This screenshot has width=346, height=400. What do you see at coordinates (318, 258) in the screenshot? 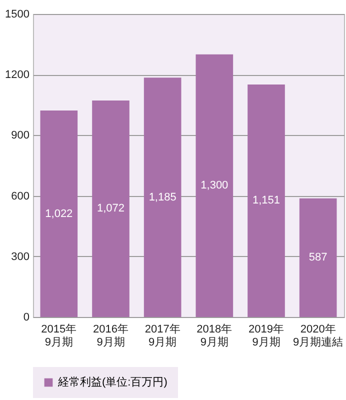
I see `data-label: 587` at bounding box center [318, 258].